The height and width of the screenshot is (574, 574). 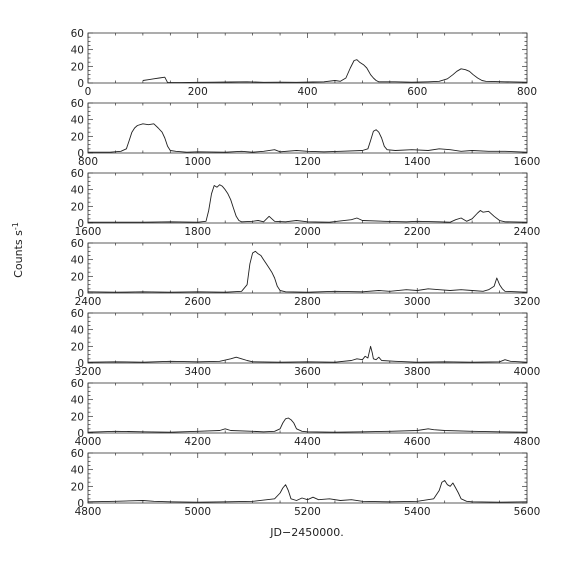 What do you see at coordinates (307, 162) in the screenshot?
I see `x-tick-label: 1200` at bounding box center [307, 162].